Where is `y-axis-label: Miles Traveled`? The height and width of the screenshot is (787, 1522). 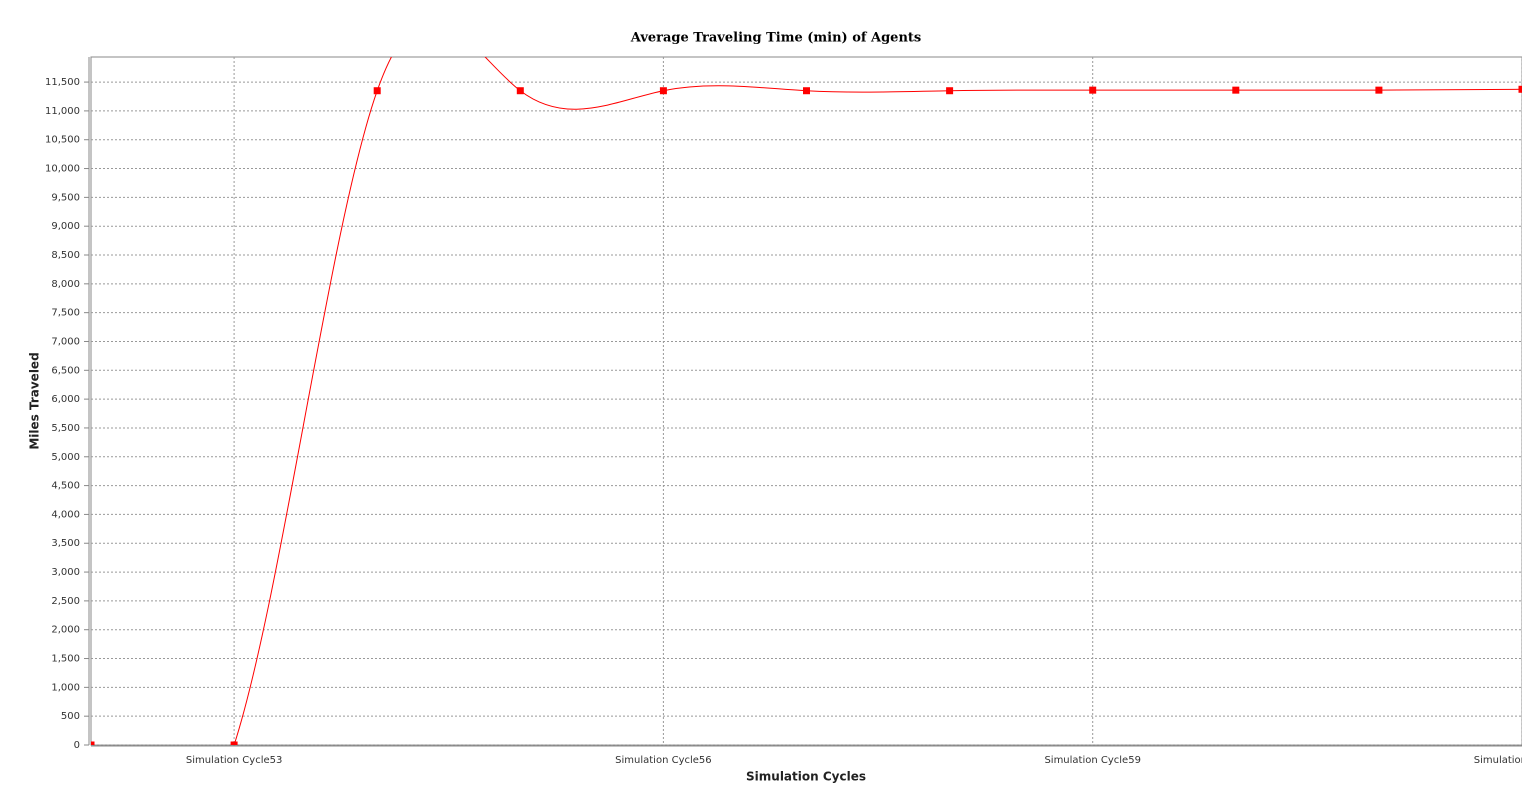 y-axis-label: Miles Traveled is located at coordinates (35, 400).